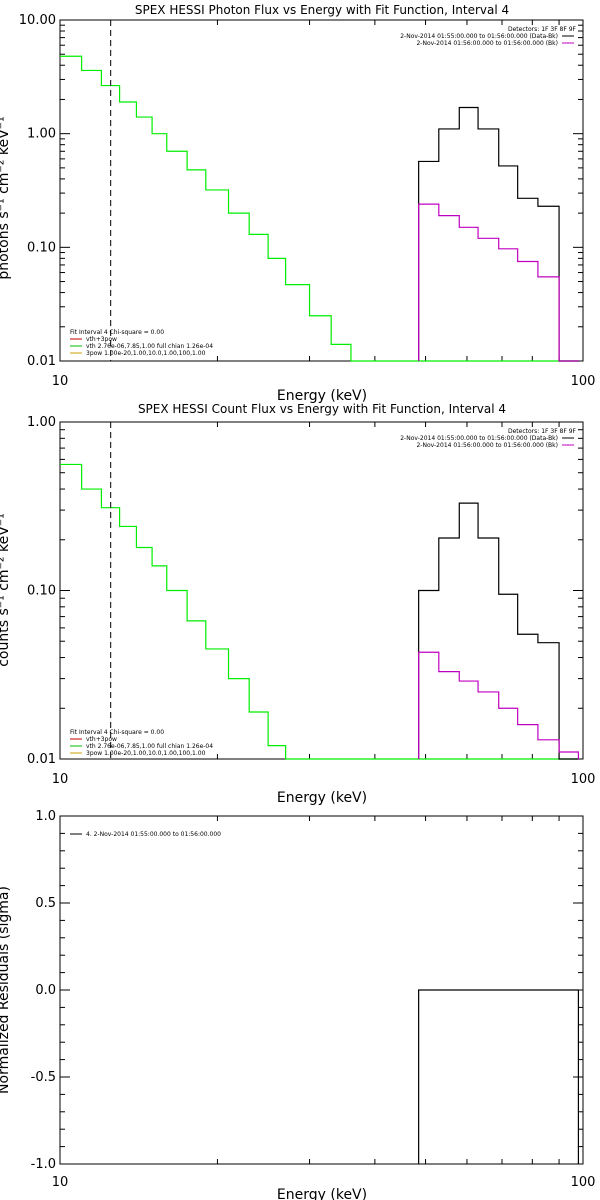 The width and height of the screenshot is (600, 1200). What do you see at coordinates (6, 990) in the screenshot?
I see `residuals-y-label: Normalized Residuals (sigma)` at bounding box center [6, 990].